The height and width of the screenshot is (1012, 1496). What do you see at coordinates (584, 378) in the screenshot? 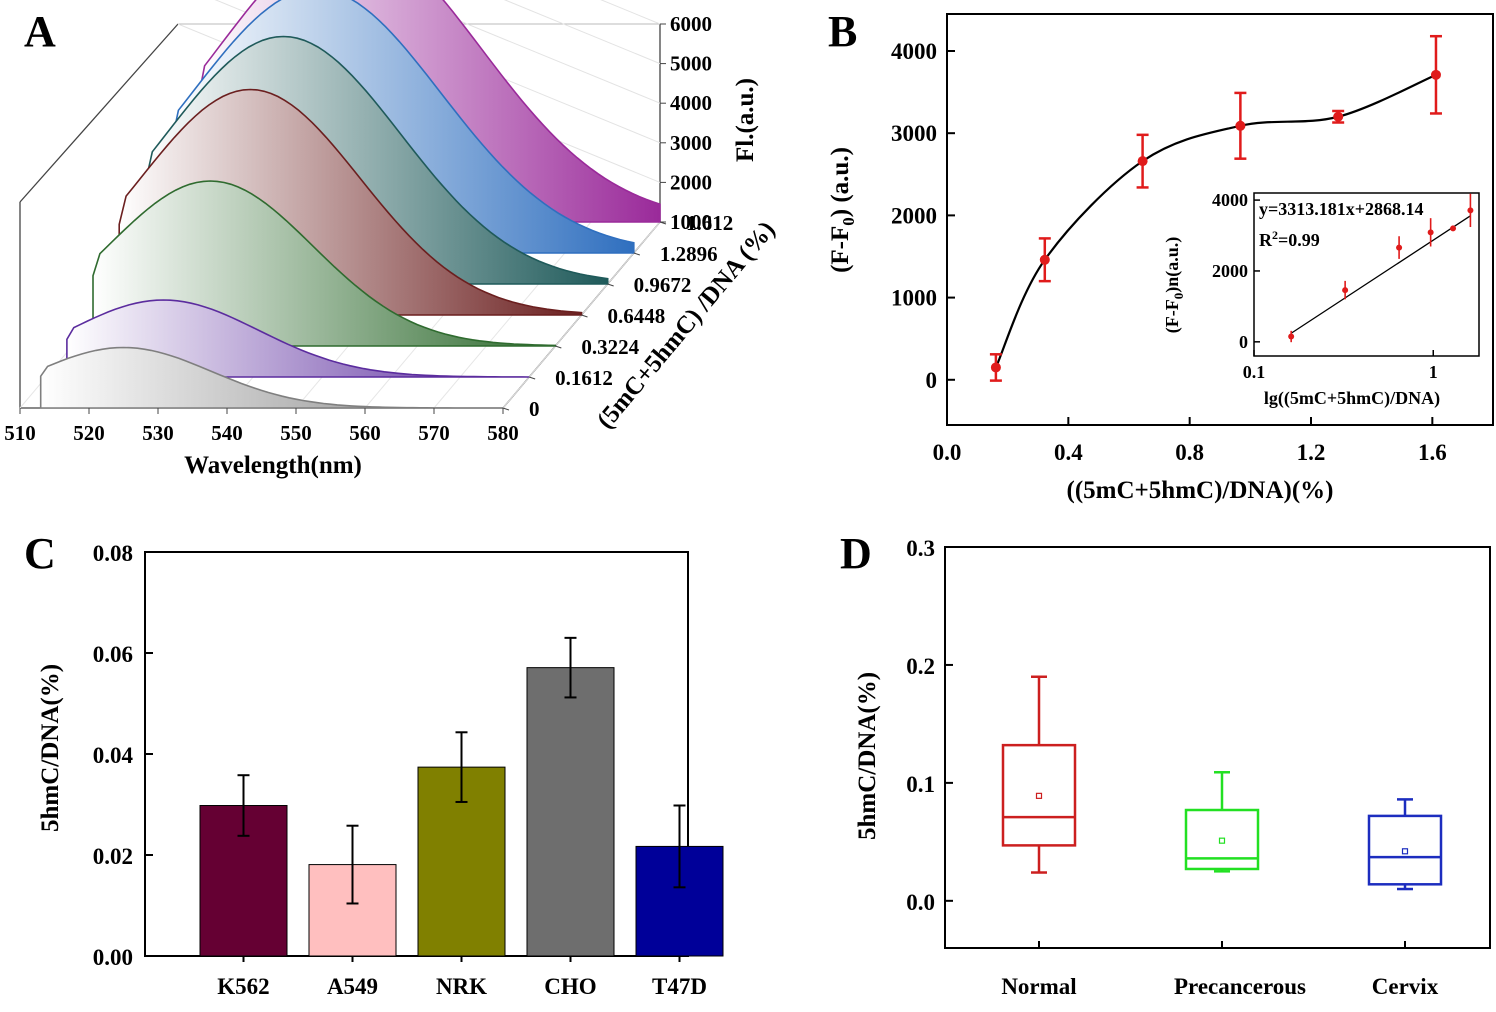
I see `z-tick-label: 0.1612` at bounding box center [584, 378].